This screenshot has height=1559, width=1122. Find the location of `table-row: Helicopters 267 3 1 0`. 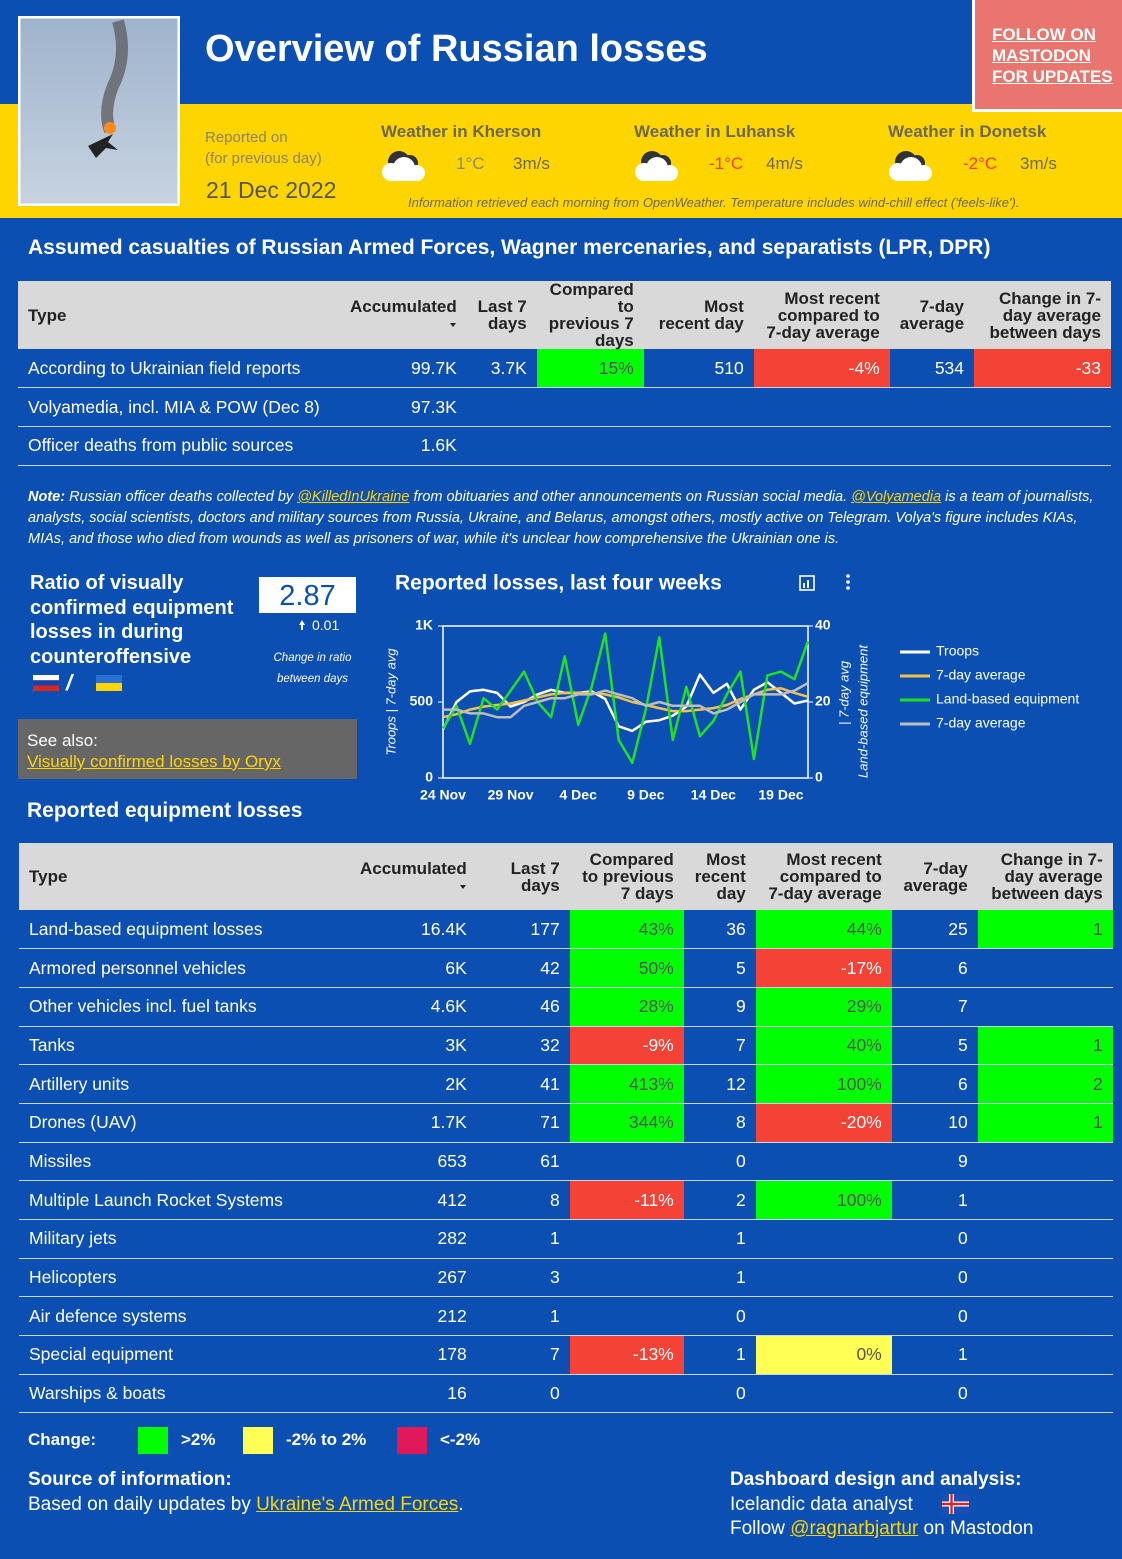

table-row: Helicopters 267 3 1 0 is located at coordinates (566, 1278).